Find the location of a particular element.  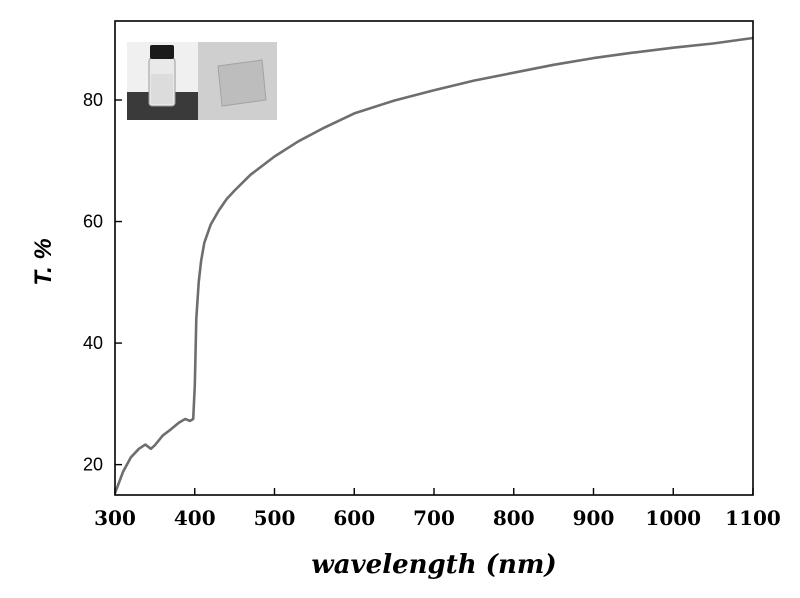

x-tick-label: 300 is located at coordinates (115, 518).